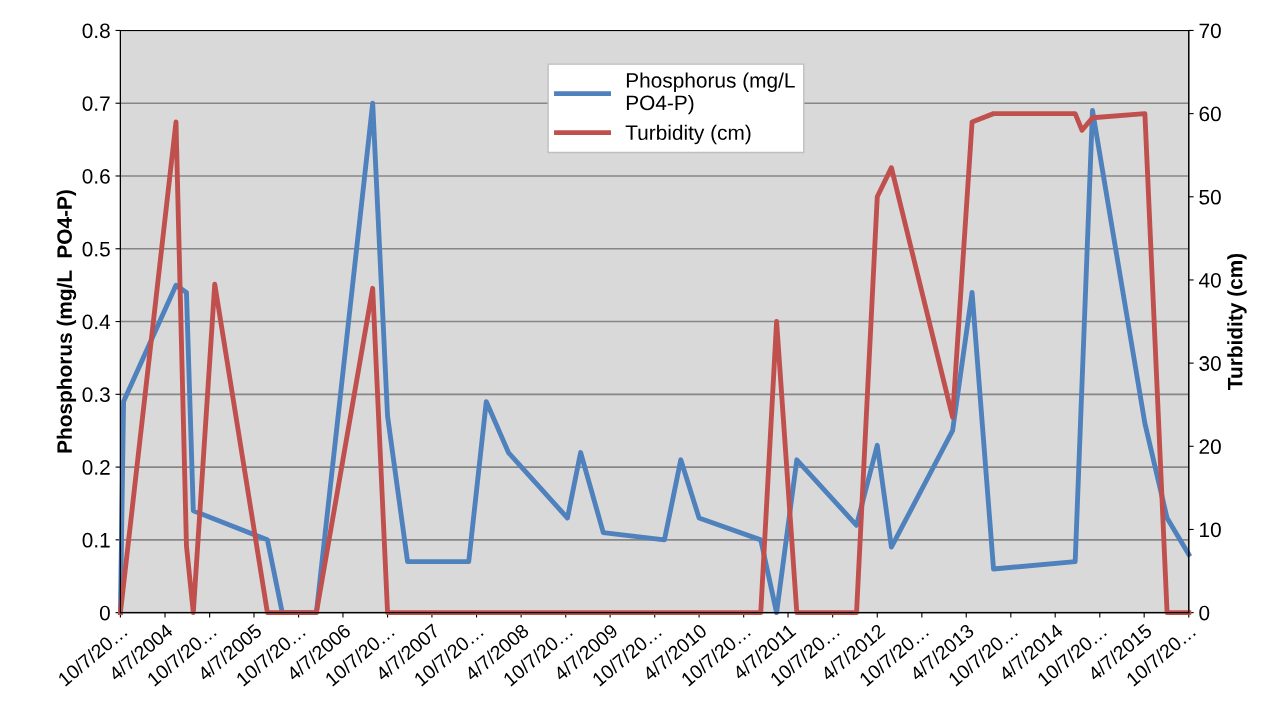  I want to click on y2-tick-label: 70, so click(1210, 31).